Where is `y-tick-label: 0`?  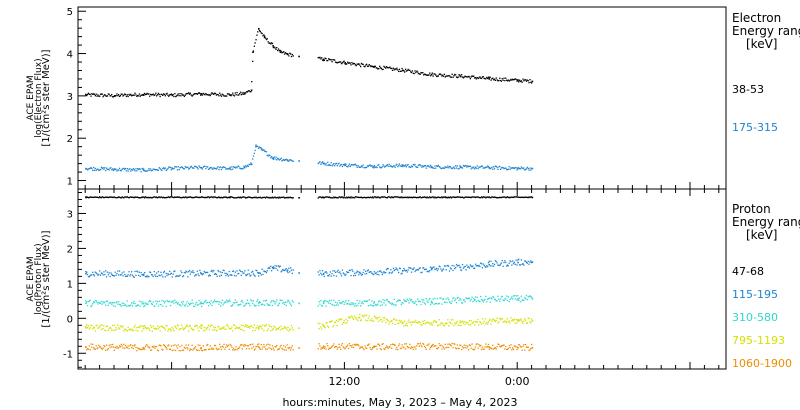
y-tick-label: 0 is located at coordinates (70, 319).